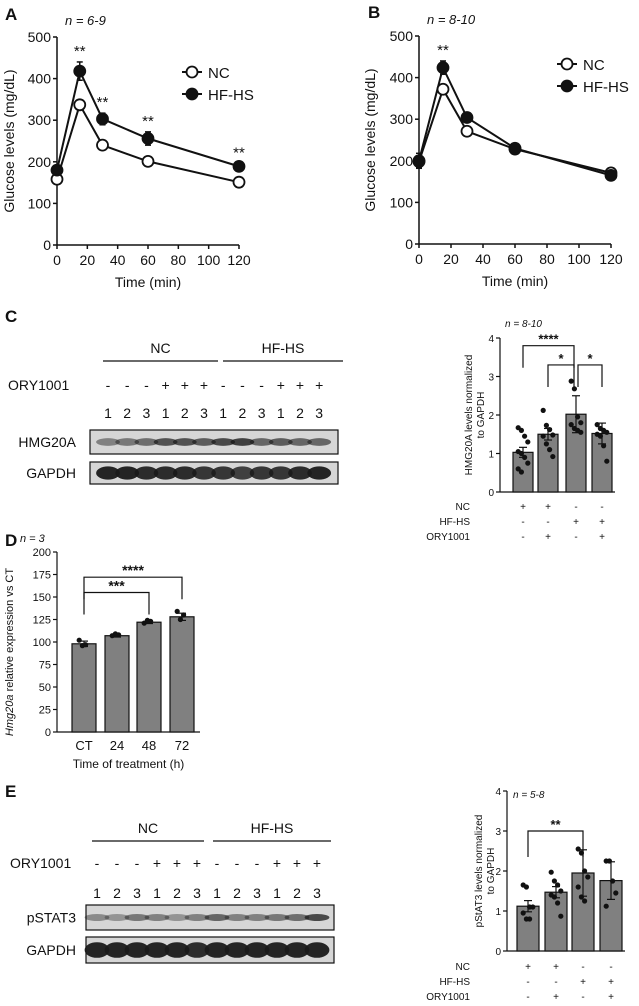  What do you see at coordinates (42, 621) in the screenshot?
I see `y-tick-label: 125` at bounding box center [42, 621].